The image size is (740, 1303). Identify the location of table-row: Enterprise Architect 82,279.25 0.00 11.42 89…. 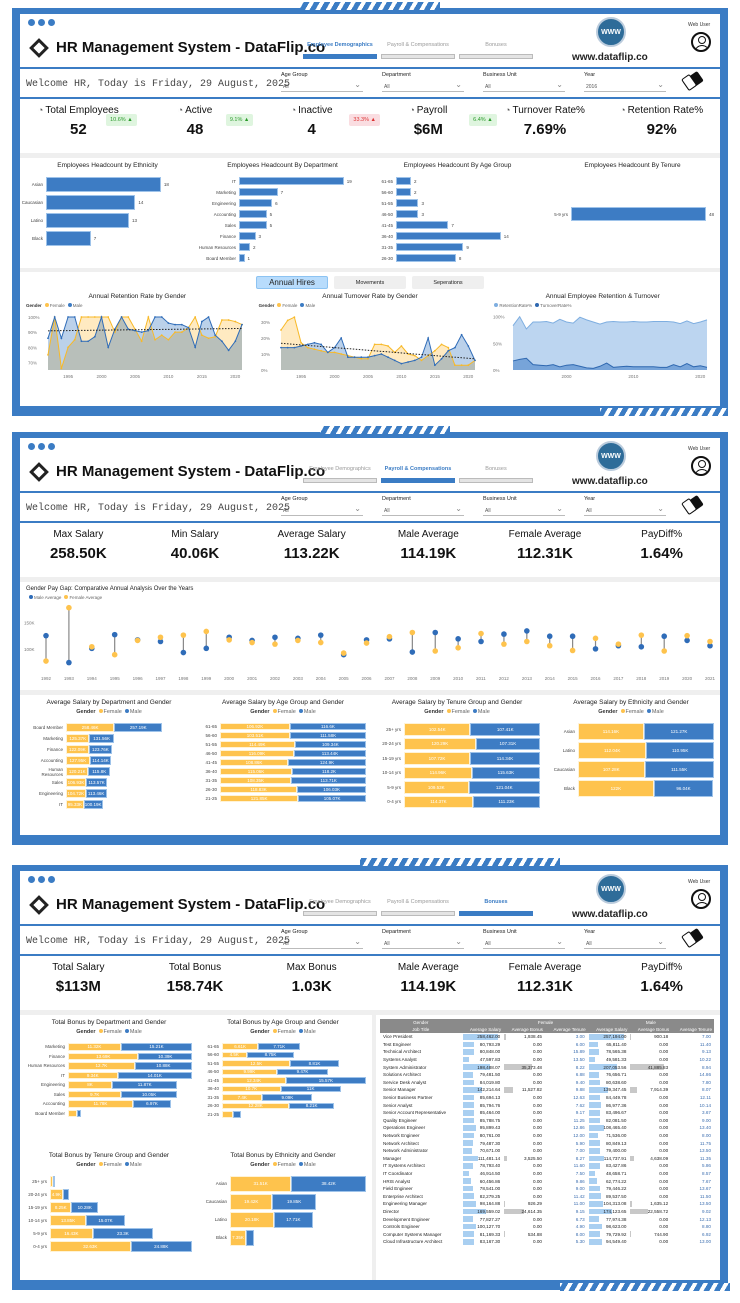
(547, 1196).